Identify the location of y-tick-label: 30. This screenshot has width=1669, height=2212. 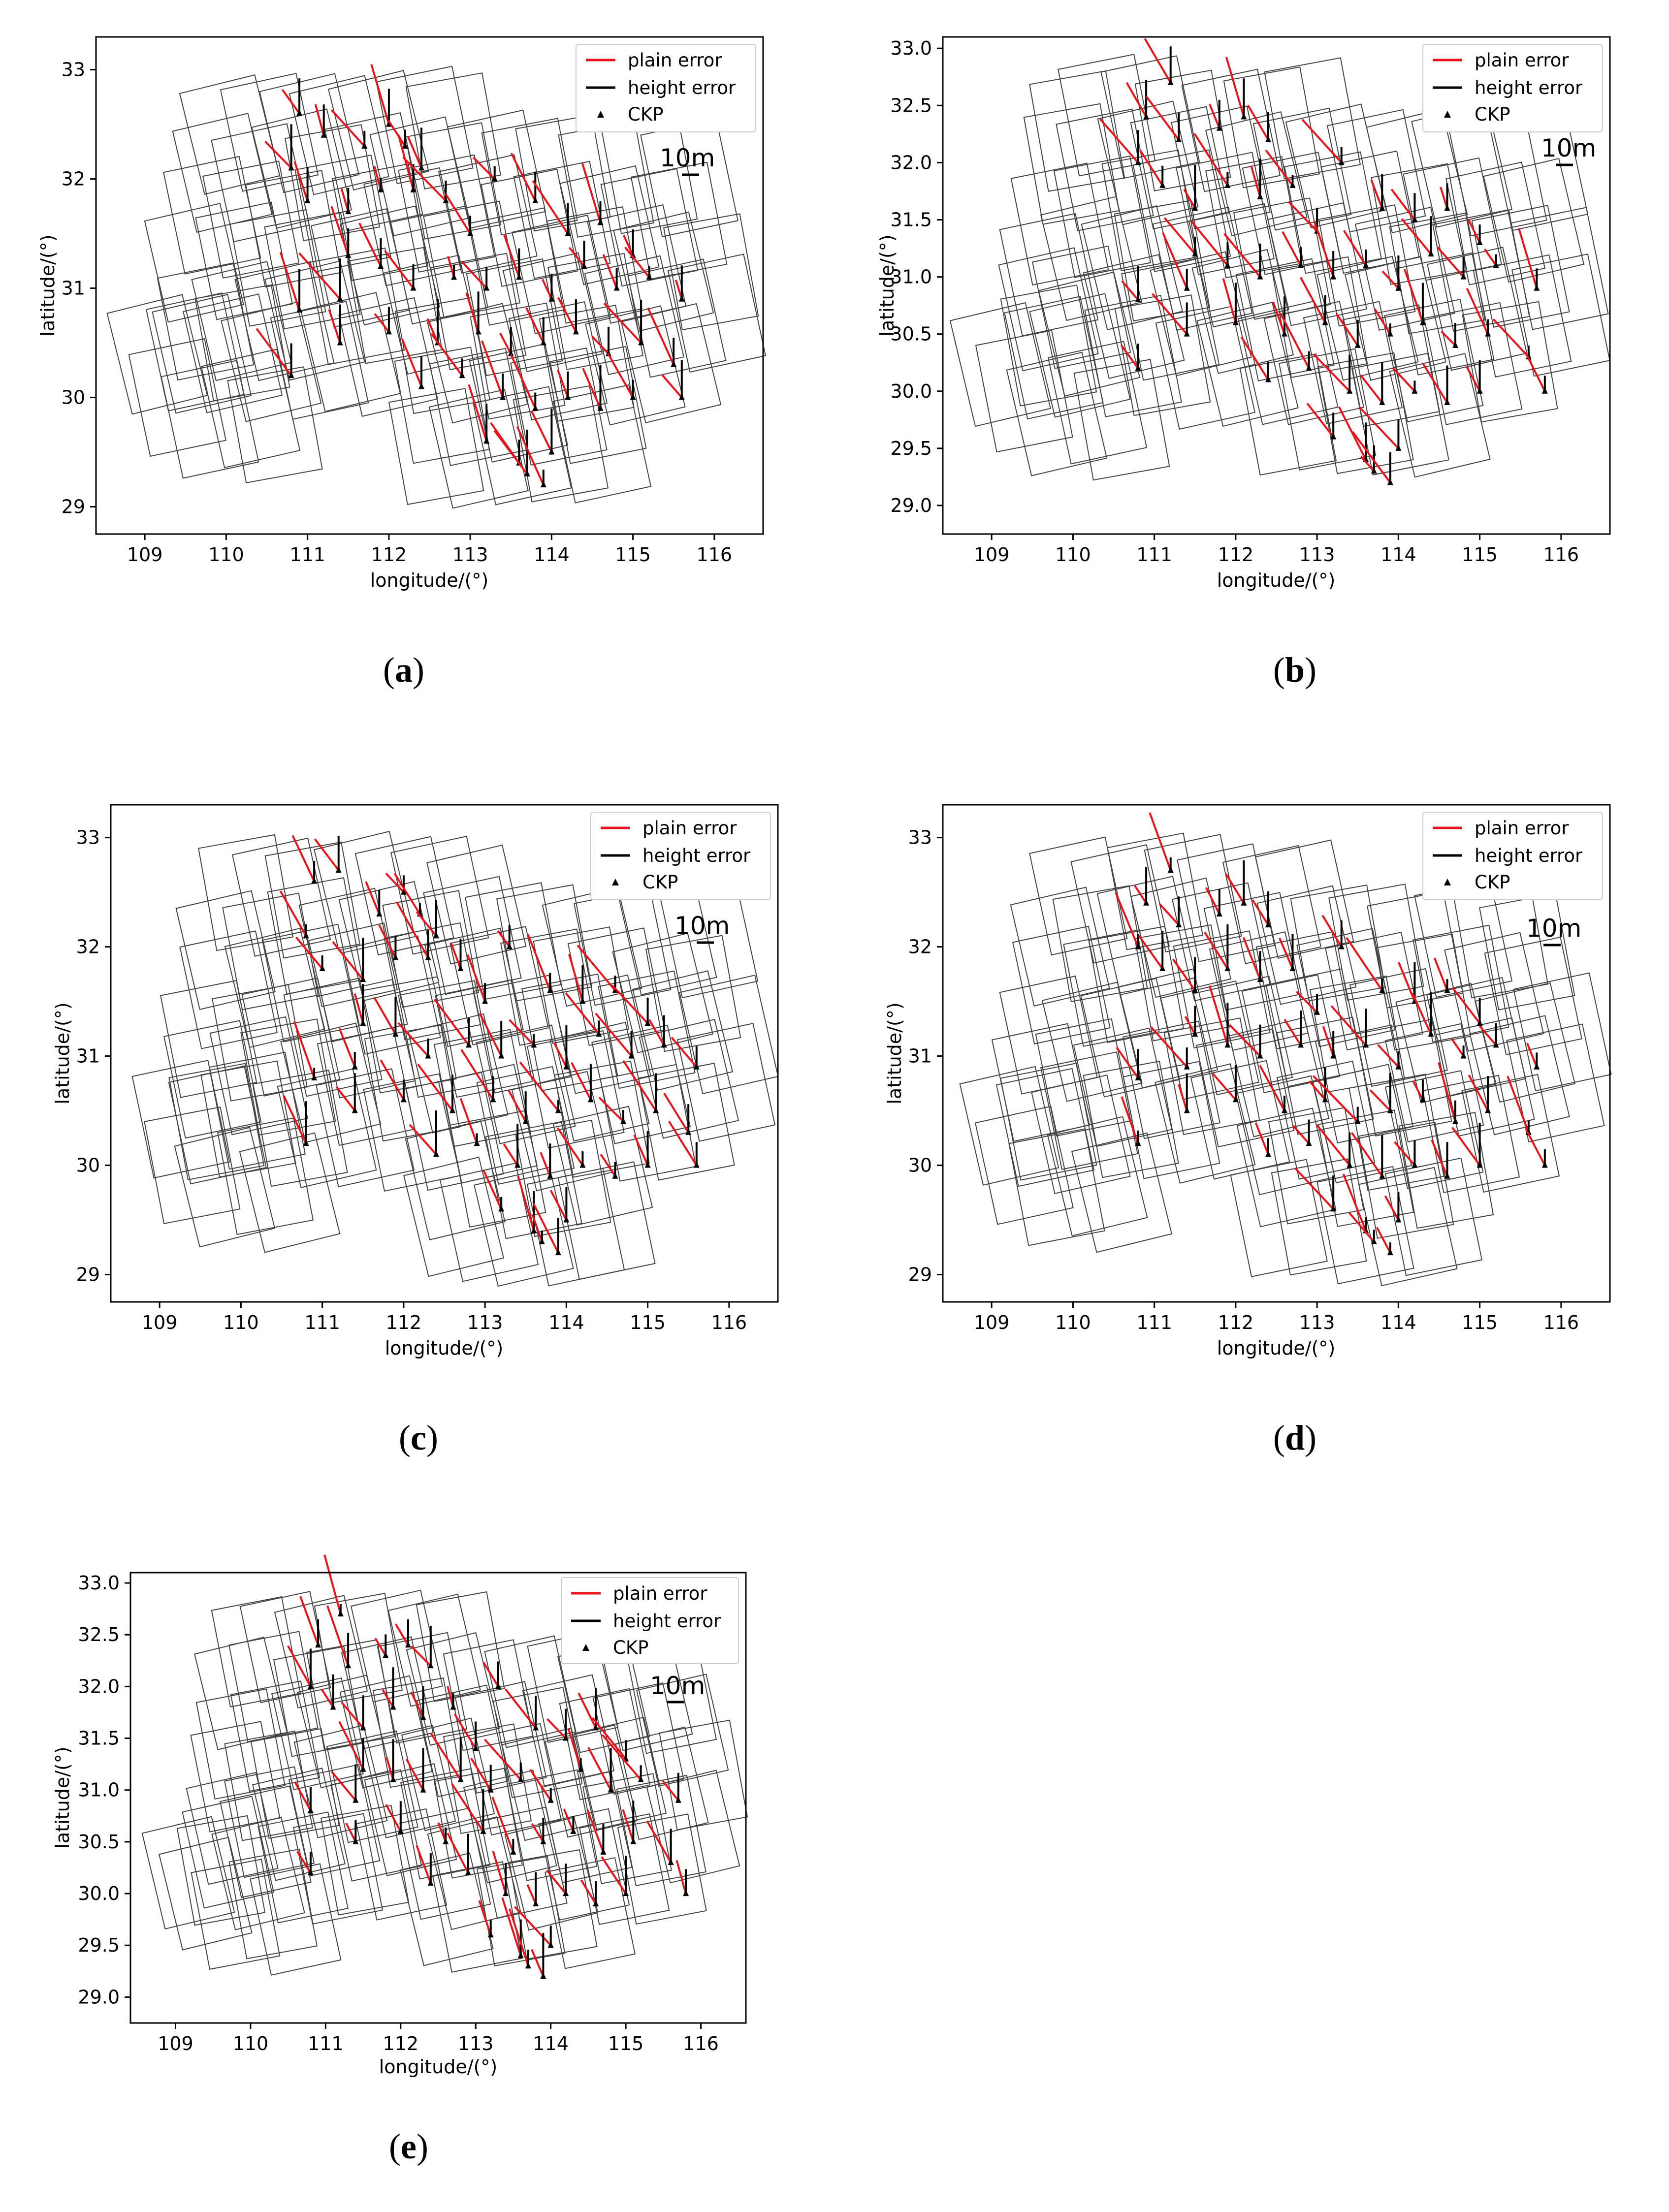
(88, 1165).